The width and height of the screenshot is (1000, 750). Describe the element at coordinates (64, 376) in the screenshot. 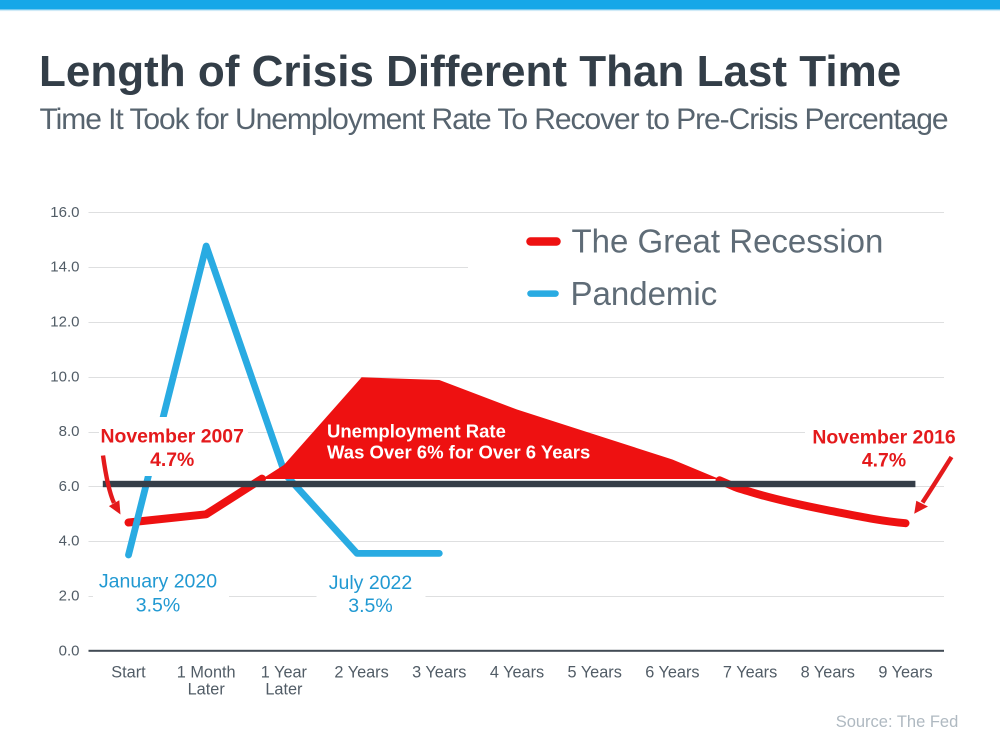

I see `svg-text: 10.0` at that location.